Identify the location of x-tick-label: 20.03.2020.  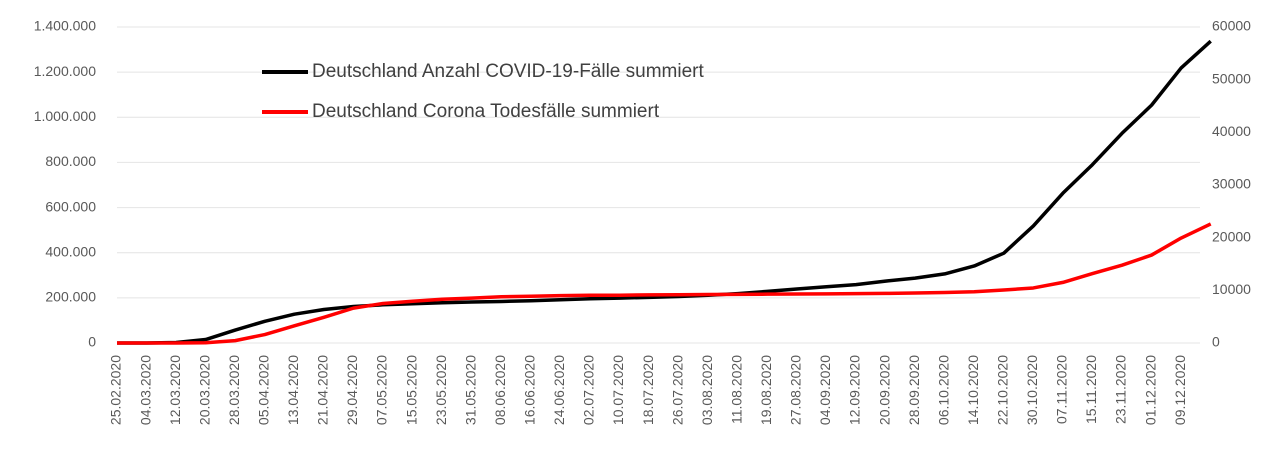
(204, 390).